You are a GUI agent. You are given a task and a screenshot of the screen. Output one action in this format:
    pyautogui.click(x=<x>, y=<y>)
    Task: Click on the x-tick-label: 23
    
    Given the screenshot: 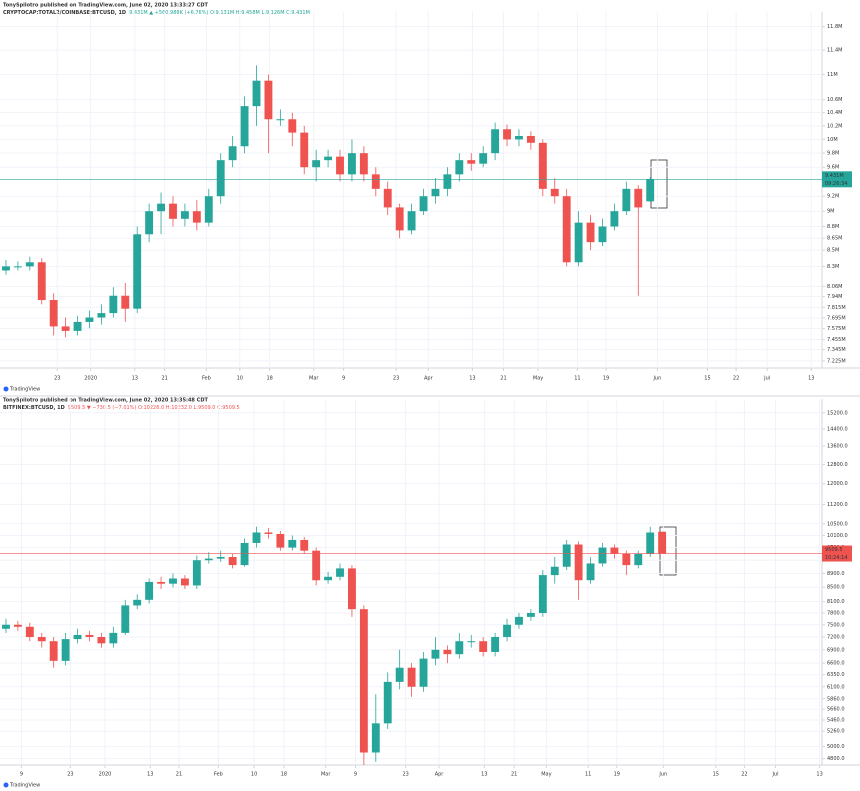 What is the action you would take?
    pyautogui.click(x=396, y=379)
    